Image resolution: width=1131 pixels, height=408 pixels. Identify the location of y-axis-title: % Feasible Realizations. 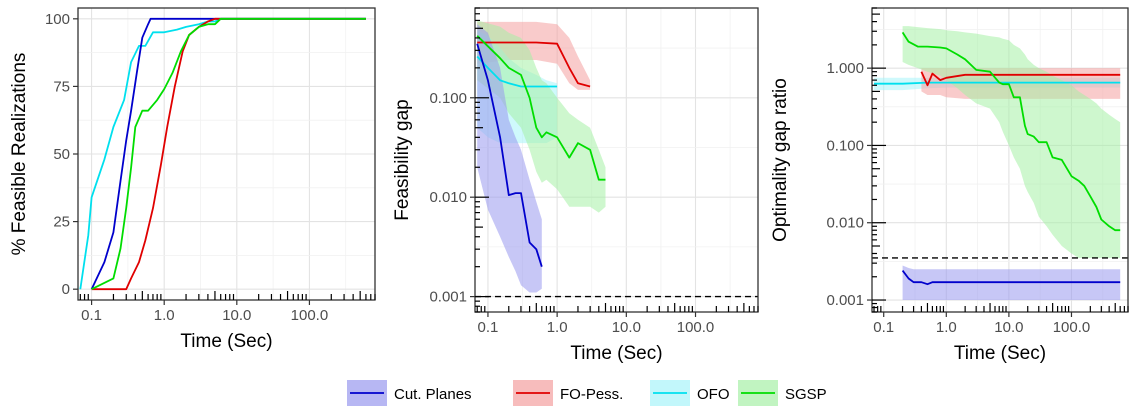
(19, 154).